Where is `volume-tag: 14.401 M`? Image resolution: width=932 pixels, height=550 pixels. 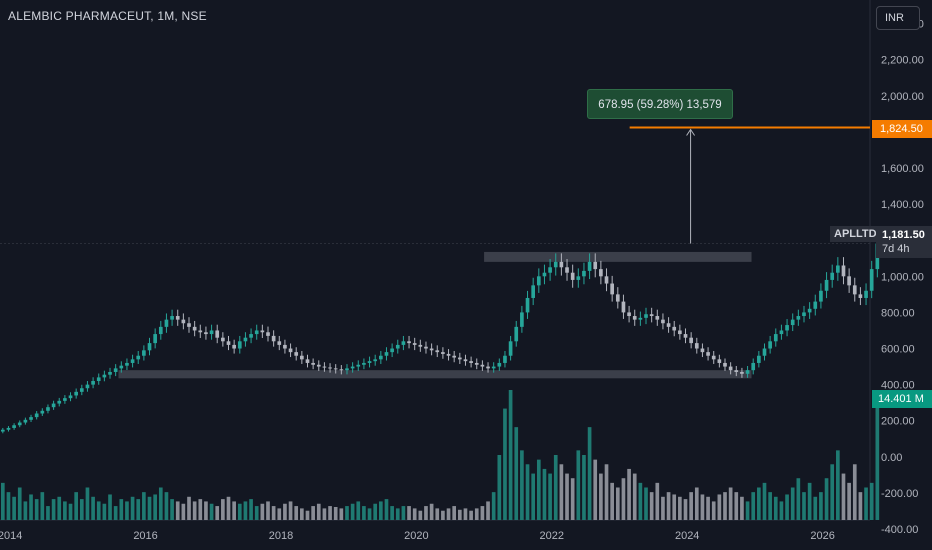
volume-tag: 14.401 M is located at coordinates (902, 399).